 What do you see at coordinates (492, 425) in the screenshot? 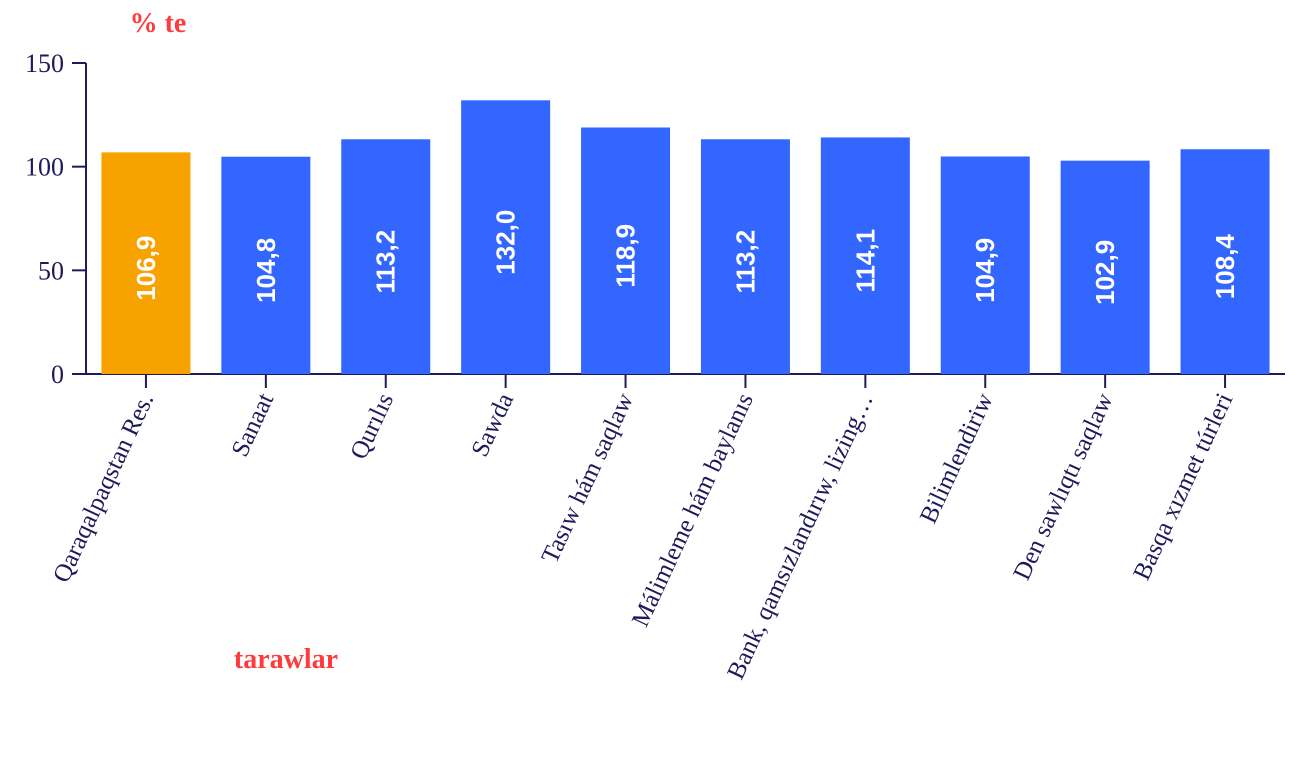
I see `x-tick-label: Sawda` at bounding box center [492, 425].